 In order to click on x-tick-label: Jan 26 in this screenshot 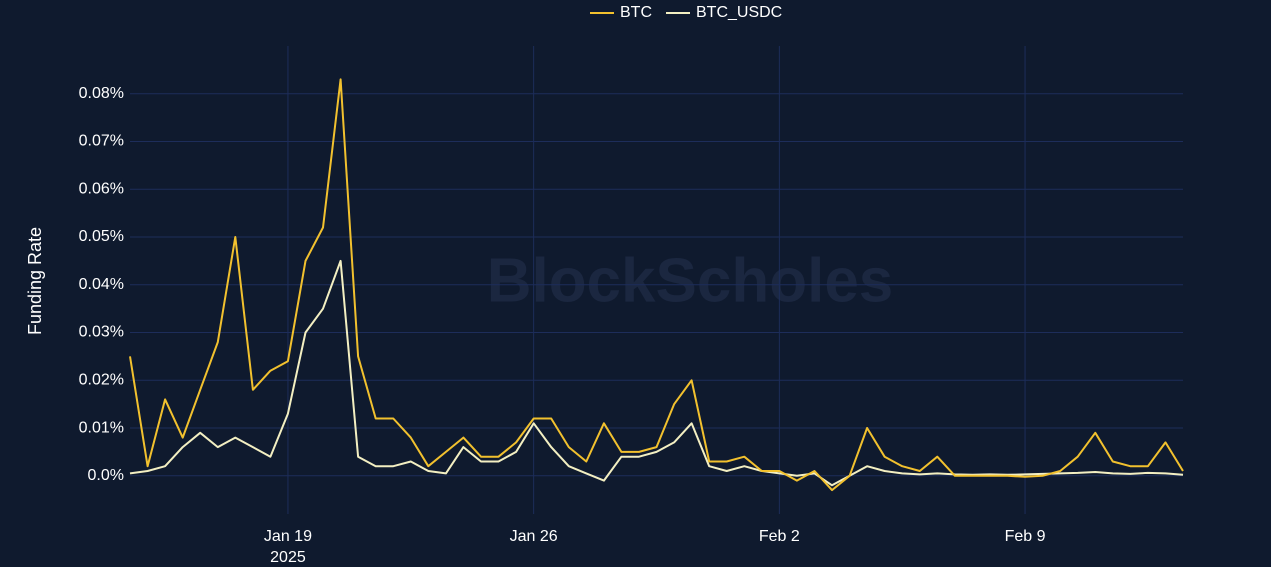, I will do `click(534, 536)`.